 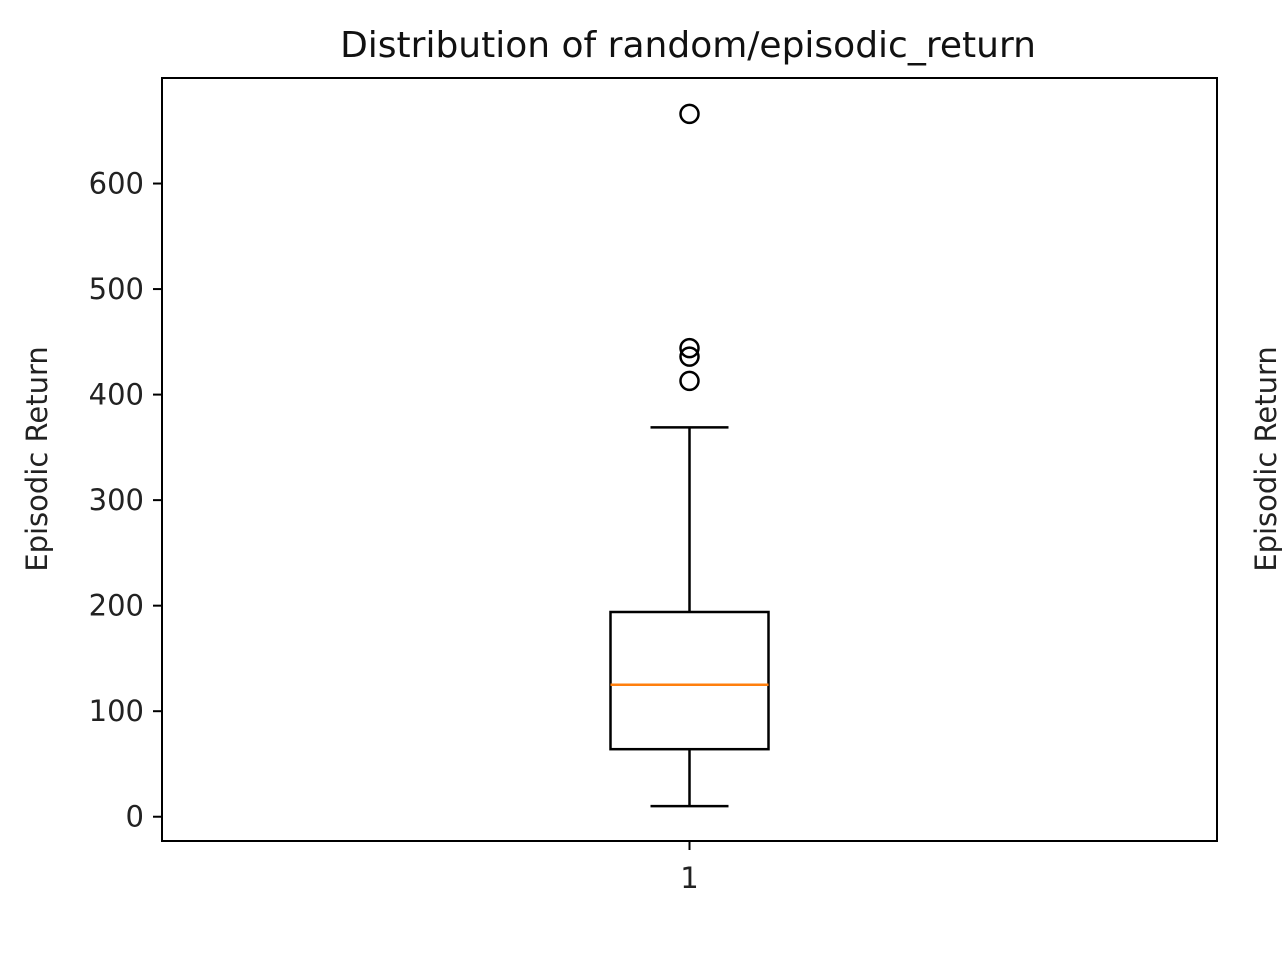 What do you see at coordinates (689, 878) in the screenshot?
I see `x-tick-label: 1` at bounding box center [689, 878].